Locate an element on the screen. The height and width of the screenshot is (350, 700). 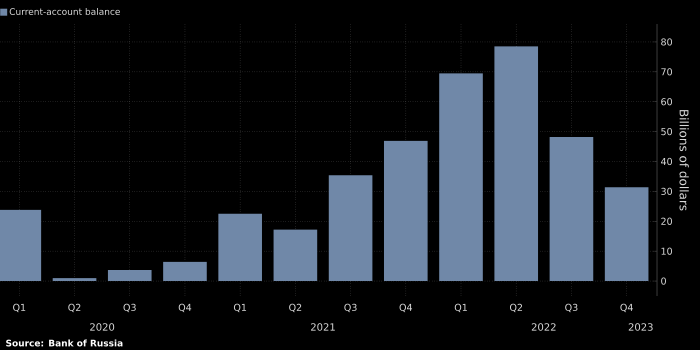
y-axis-title: Billions of dollars is located at coordinates (684, 160).